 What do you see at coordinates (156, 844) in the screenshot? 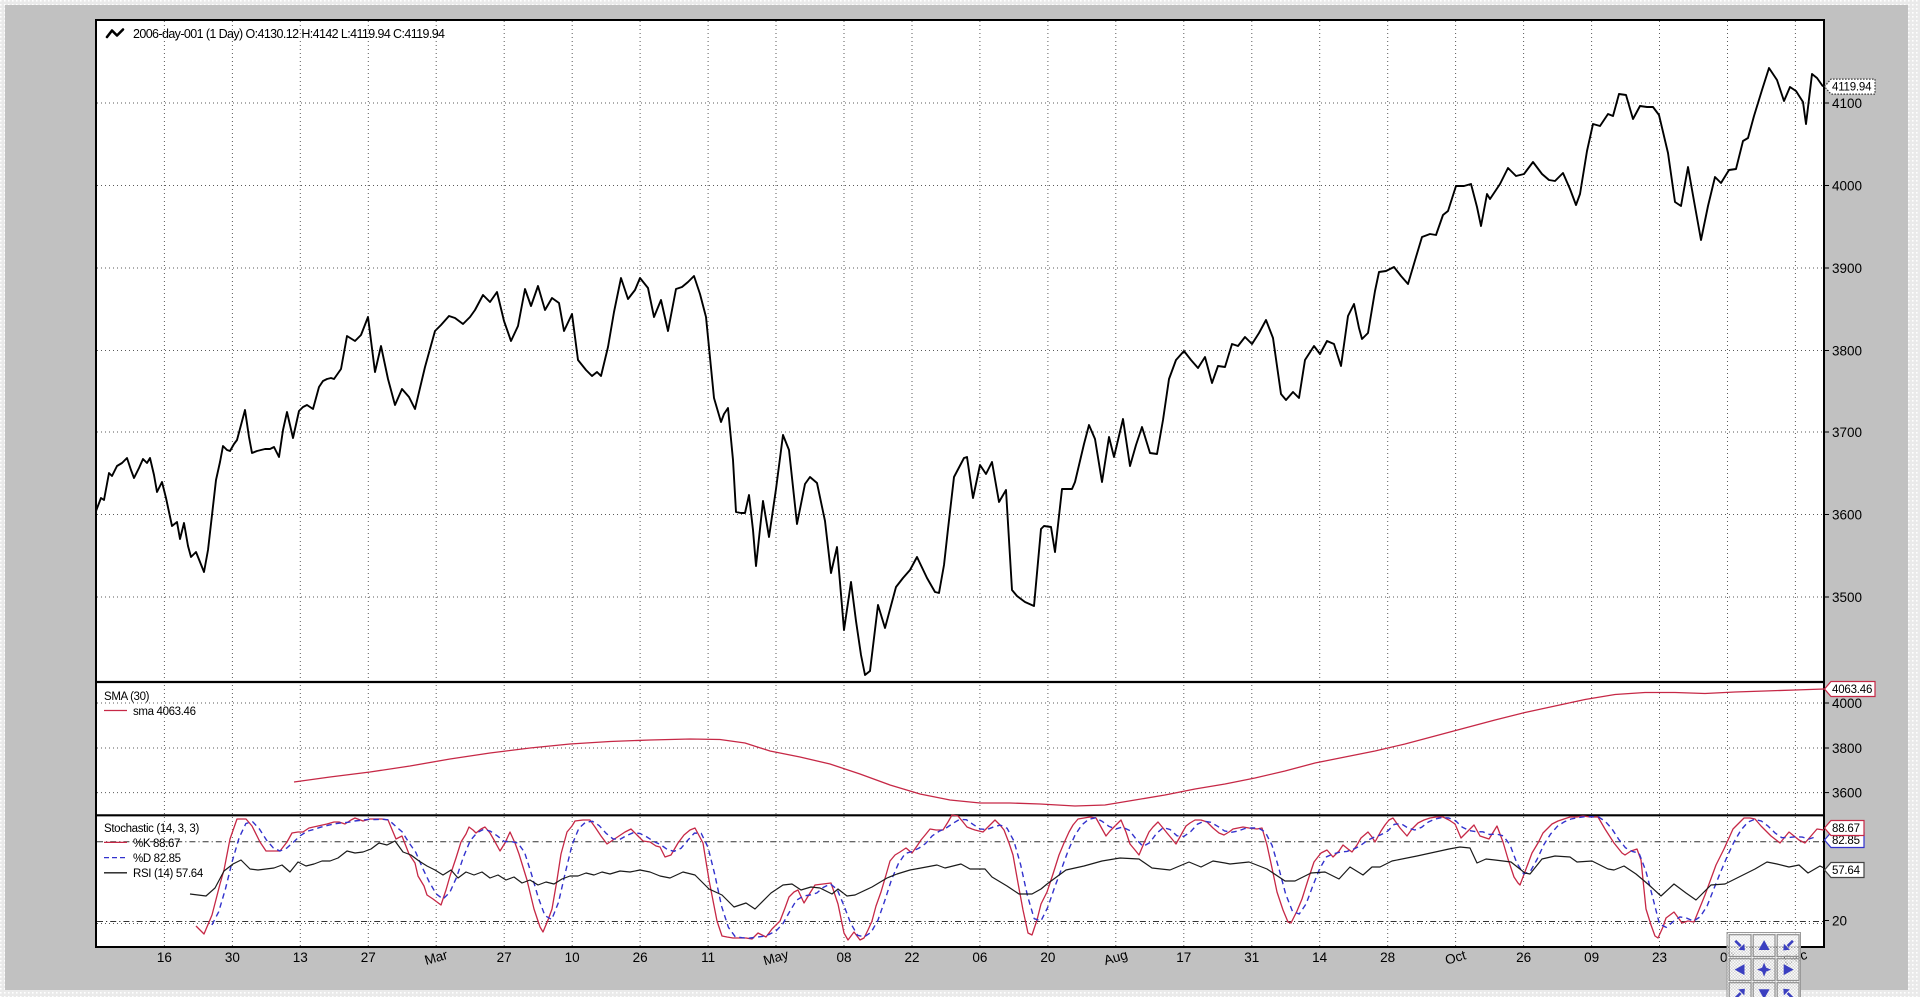
I see `svg-text: %K 88.67` at bounding box center [156, 844].